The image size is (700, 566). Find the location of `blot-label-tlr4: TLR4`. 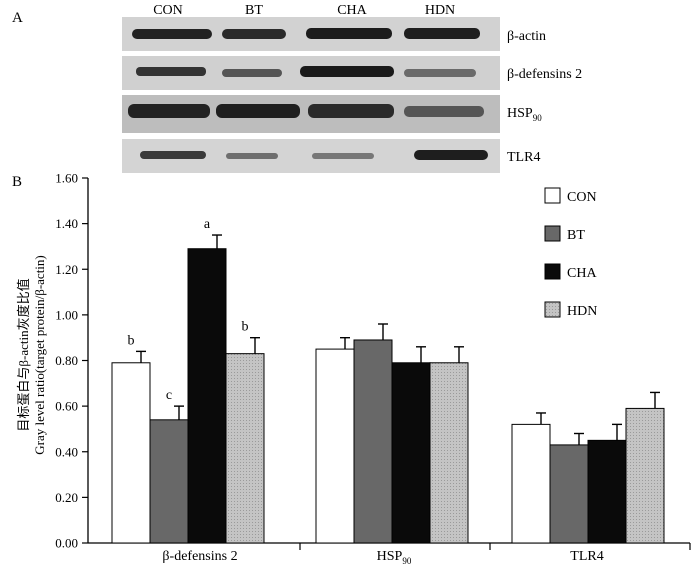

blot-label-tlr4: TLR4 is located at coordinates (523, 157).